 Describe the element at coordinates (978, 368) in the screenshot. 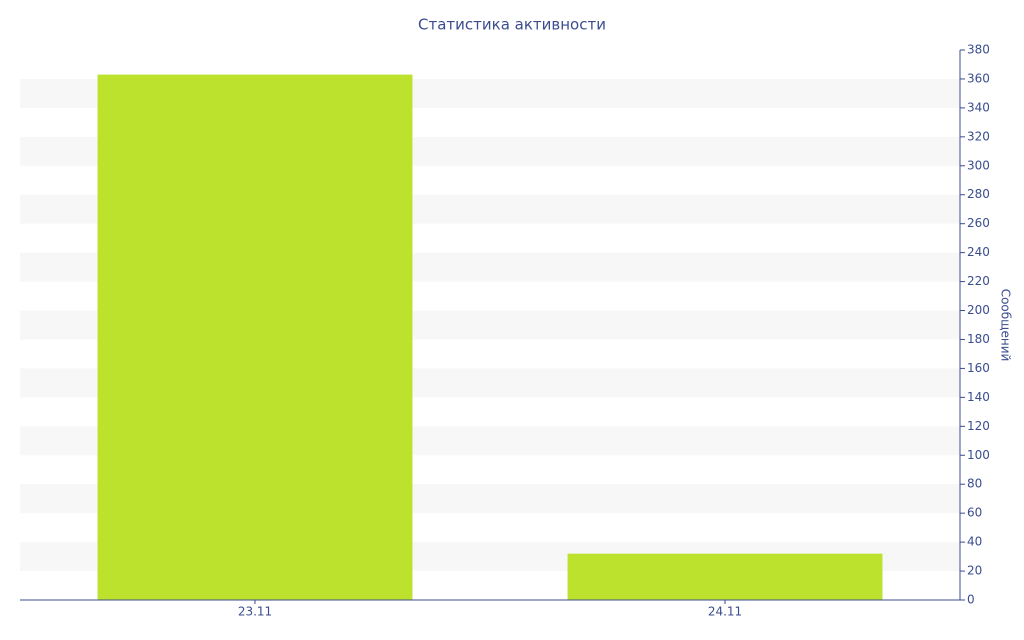

I see `y-tick-label: 160` at that location.